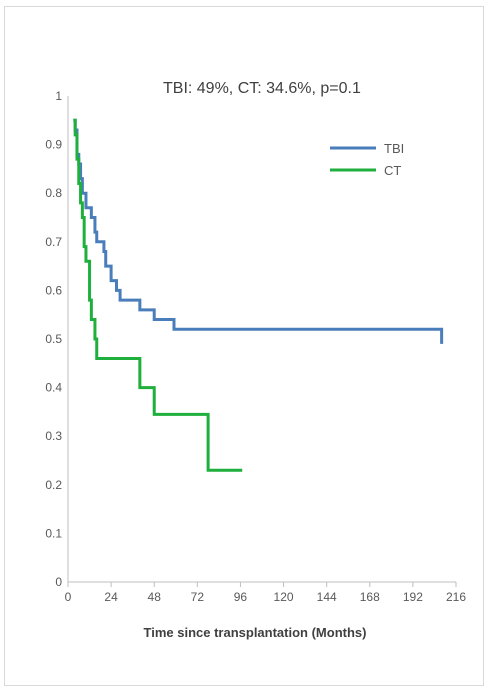 The image size is (491, 698). I want to click on x-tick-label: 0, so click(68, 597).